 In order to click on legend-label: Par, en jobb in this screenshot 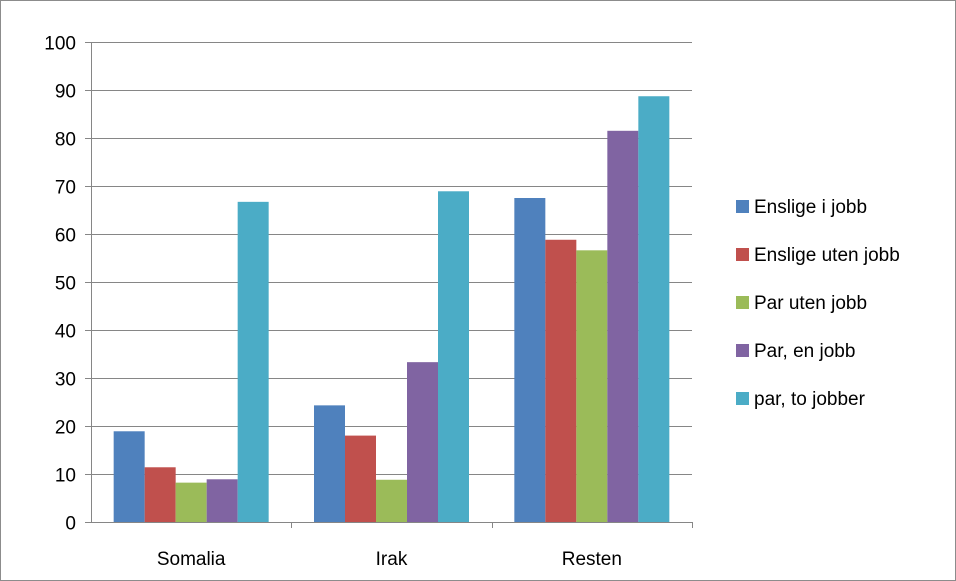, I will do `click(804, 351)`.